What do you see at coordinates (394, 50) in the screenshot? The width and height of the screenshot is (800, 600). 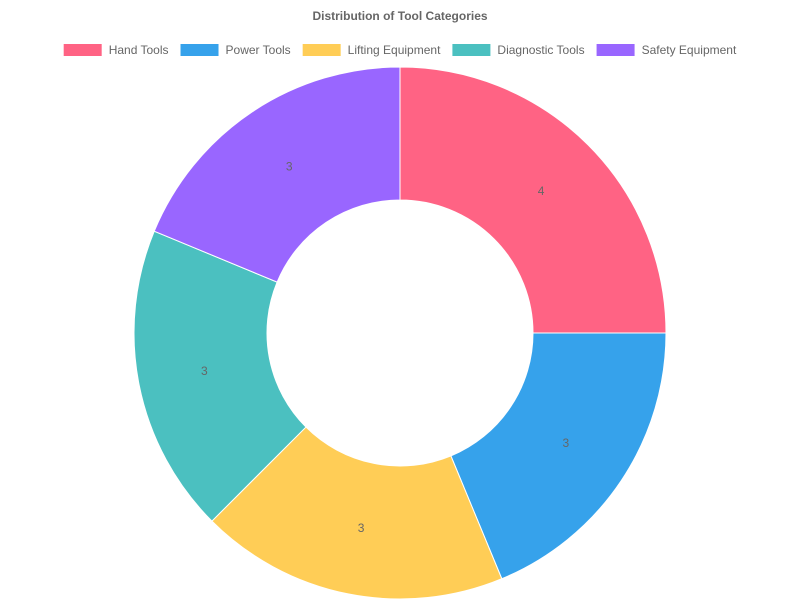 I see `legend-label: Lifting Equipment` at bounding box center [394, 50].